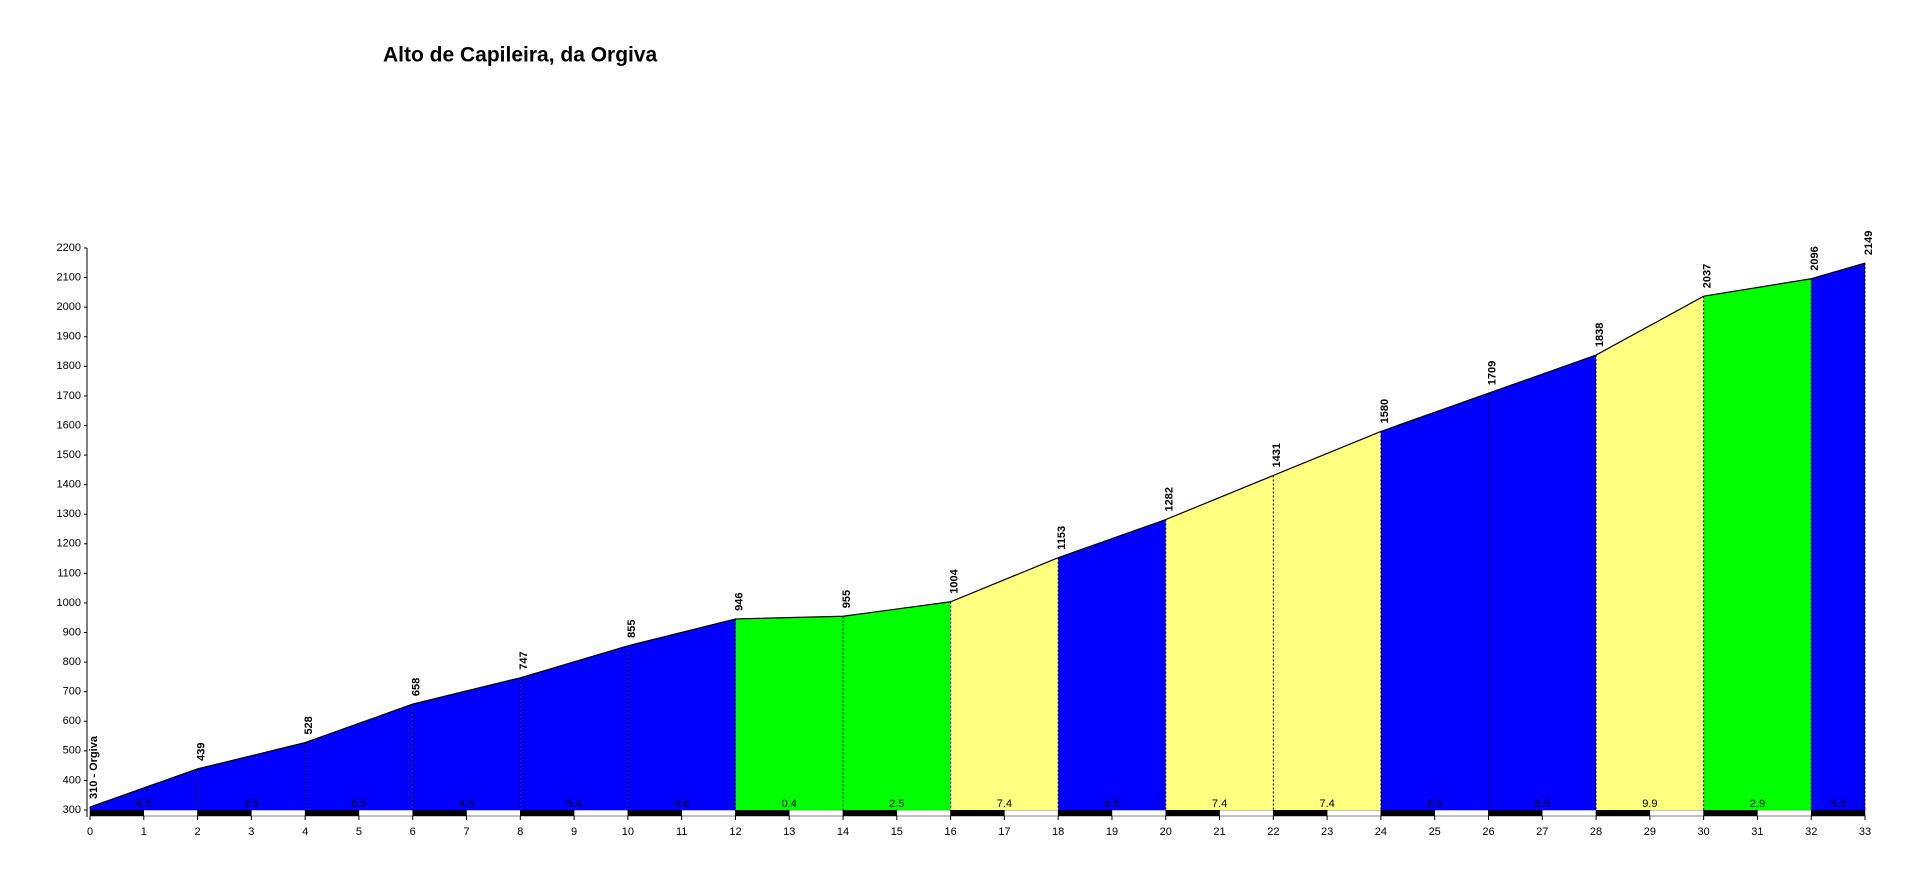 The height and width of the screenshot is (873, 1908). What do you see at coordinates (739, 602) in the screenshot?
I see `elevation-label: 946` at bounding box center [739, 602].